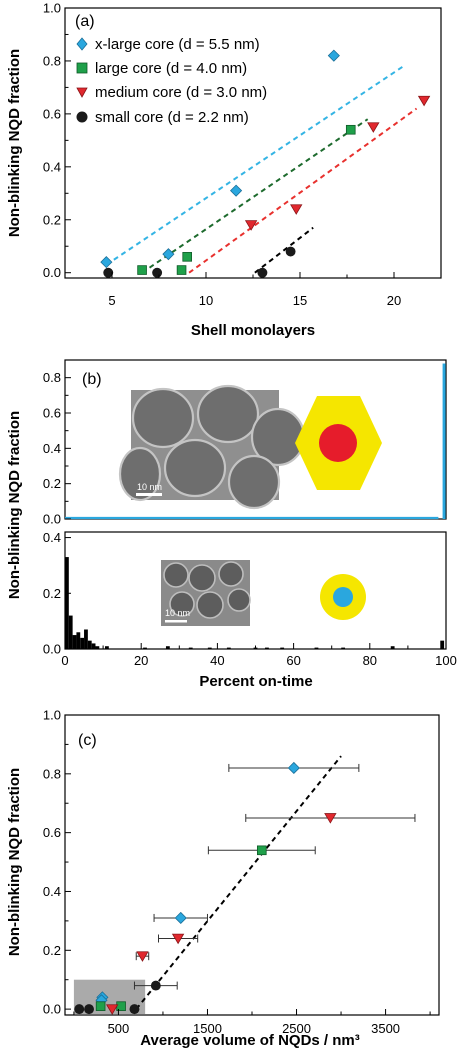 The height and width of the screenshot is (1050, 459). I want to click on b-bottom-ytick-label: 0.2, so click(52, 593).